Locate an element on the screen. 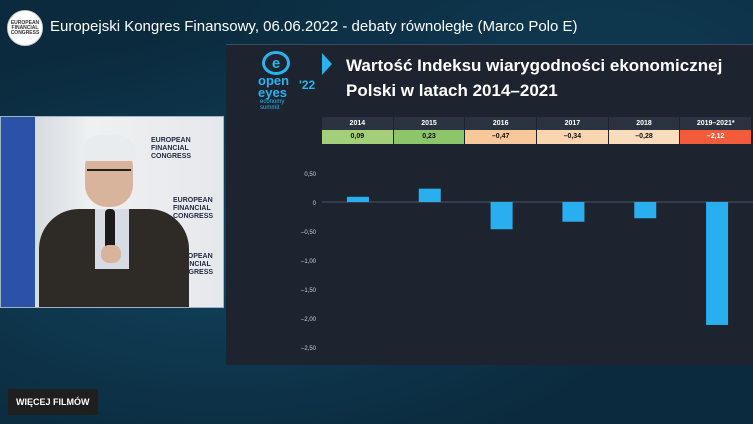  y-tick-label: 0 is located at coordinates (315, 204).